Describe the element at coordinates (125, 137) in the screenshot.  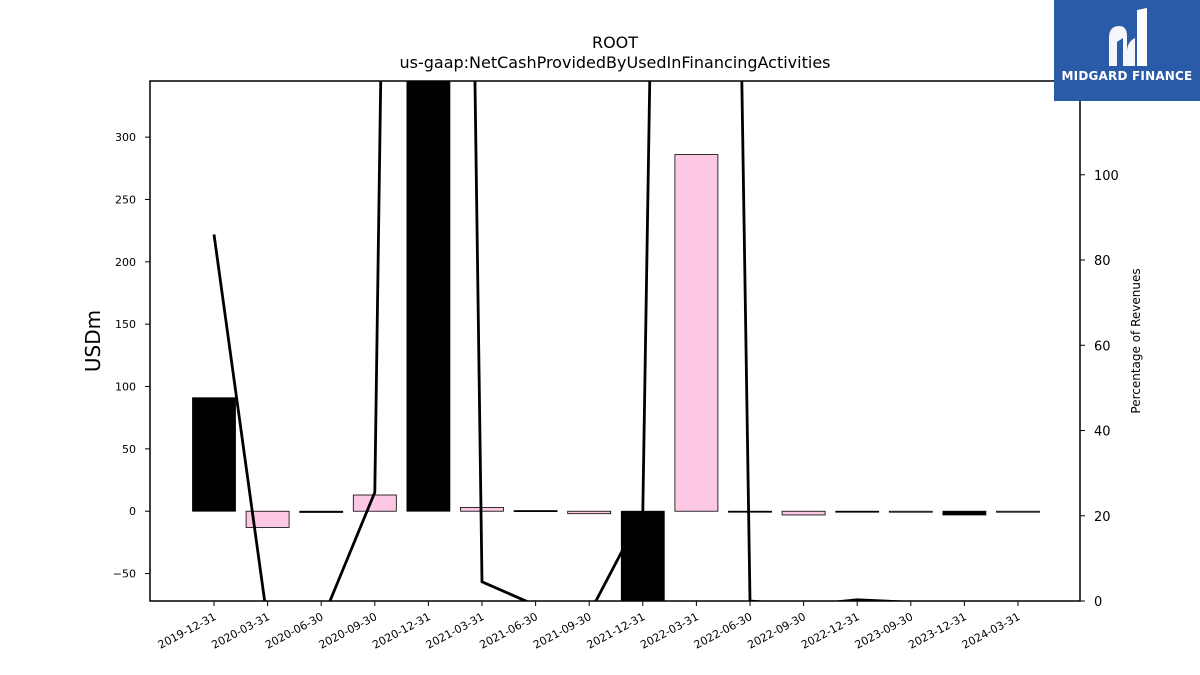
I see `y-tick-label: 300` at that location.